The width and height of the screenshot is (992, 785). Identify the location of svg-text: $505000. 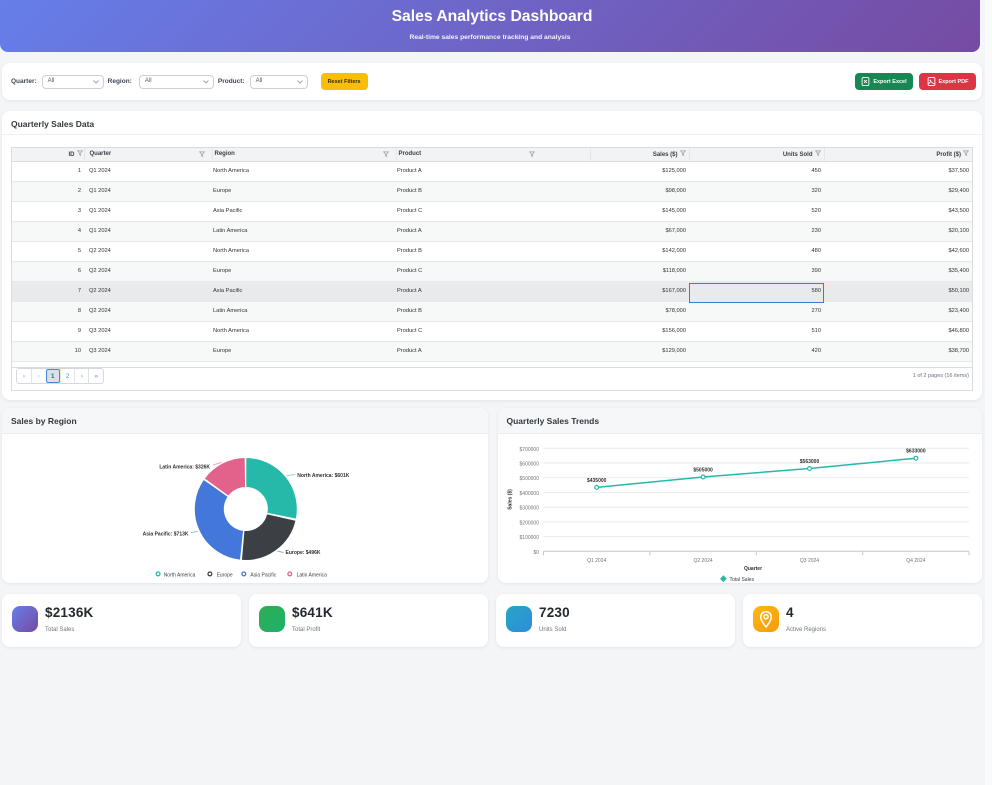
(703, 471).